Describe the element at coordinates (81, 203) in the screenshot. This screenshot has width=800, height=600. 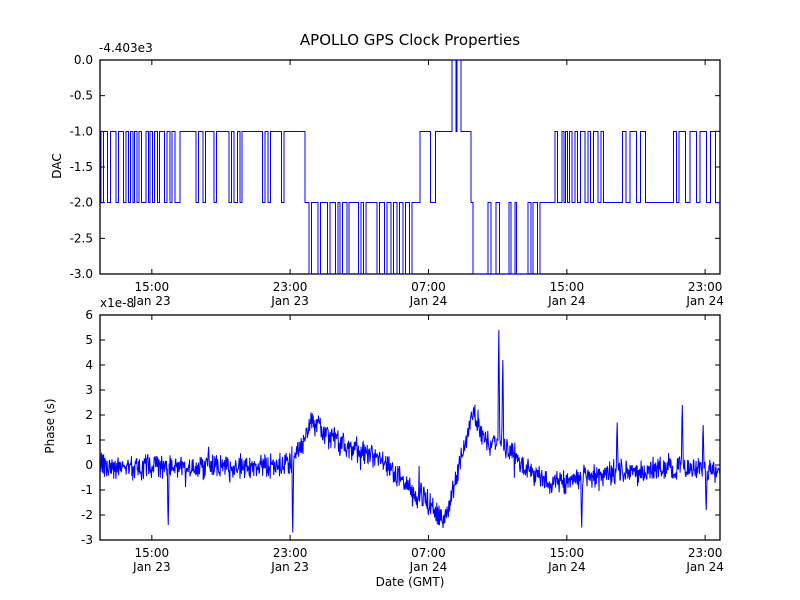
I see `y-tick-label: -2.0` at that location.